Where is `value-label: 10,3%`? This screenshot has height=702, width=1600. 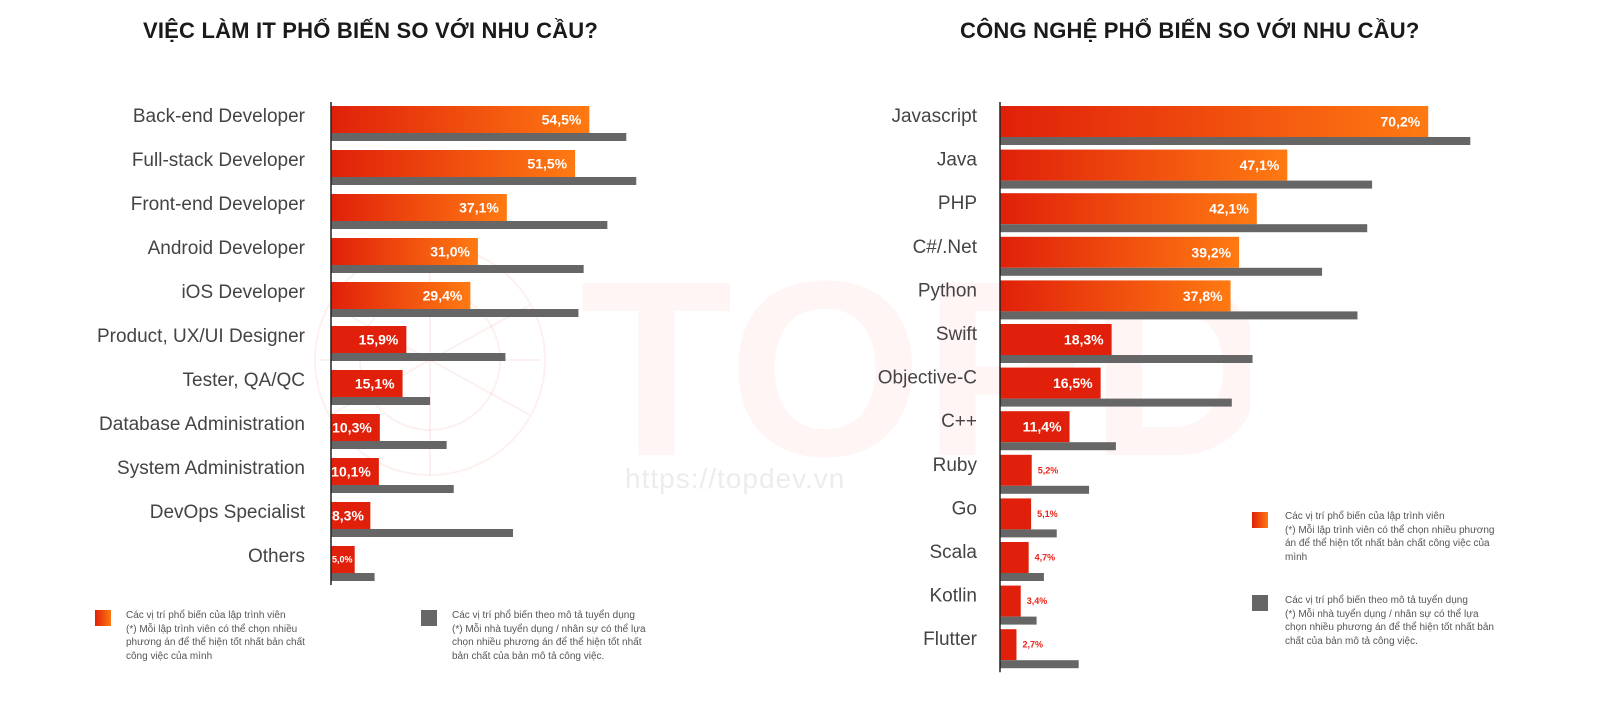 value-label: 10,3% is located at coordinates (352, 428).